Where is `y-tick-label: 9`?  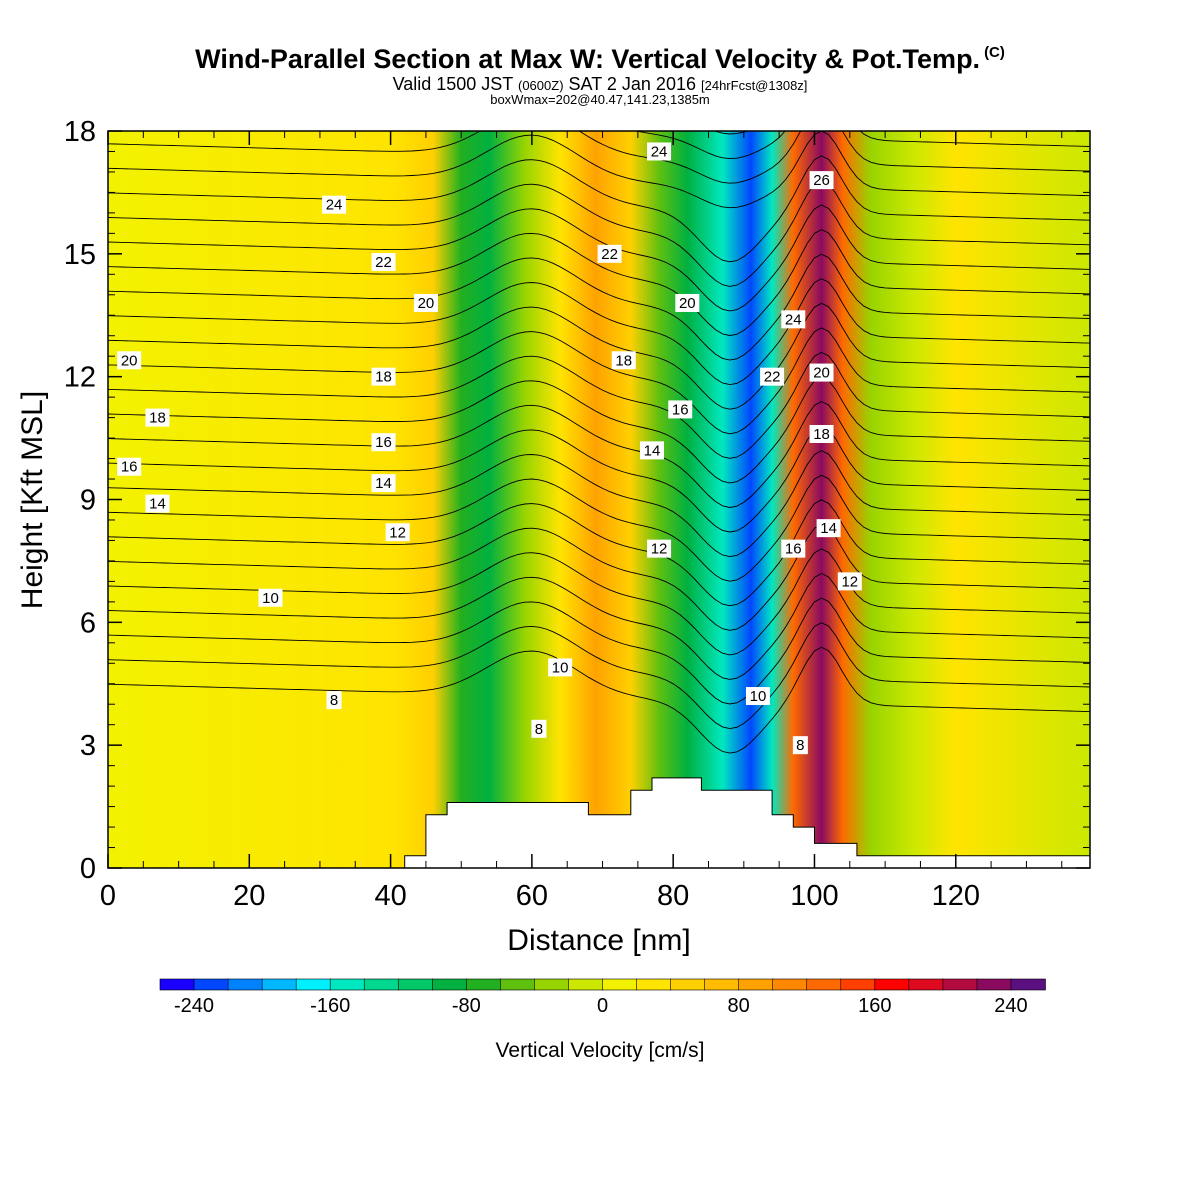 y-tick-label: 9 is located at coordinates (88, 501).